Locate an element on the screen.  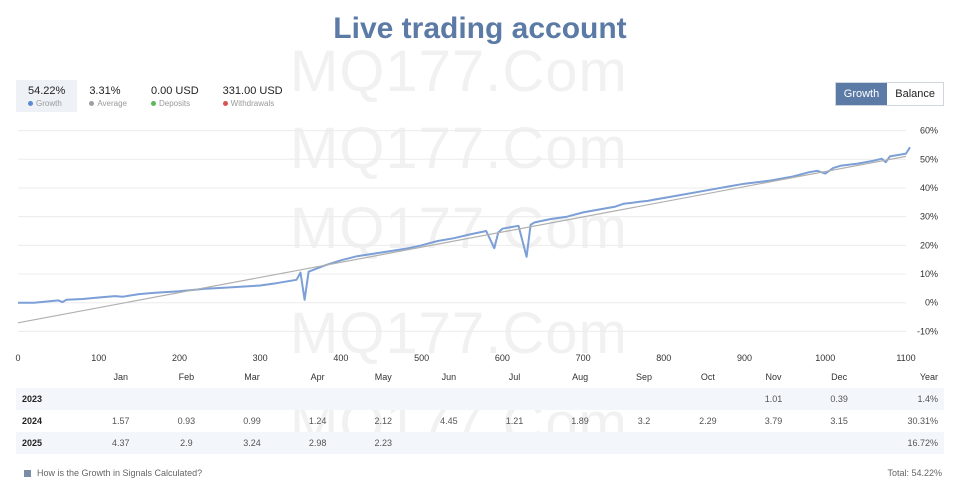
header-cell: Feb is located at coordinates (186, 377).